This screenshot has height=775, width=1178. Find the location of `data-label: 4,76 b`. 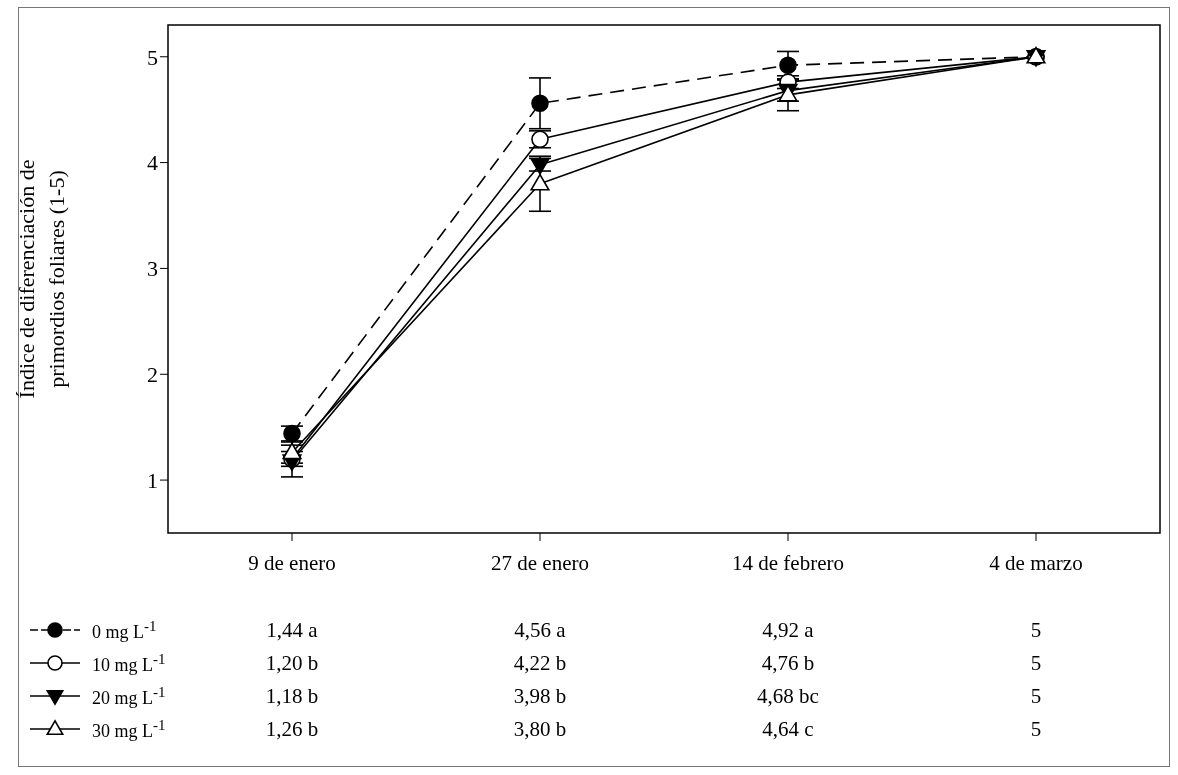

data-label: 4,76 b is located at coordinates (788, 663).